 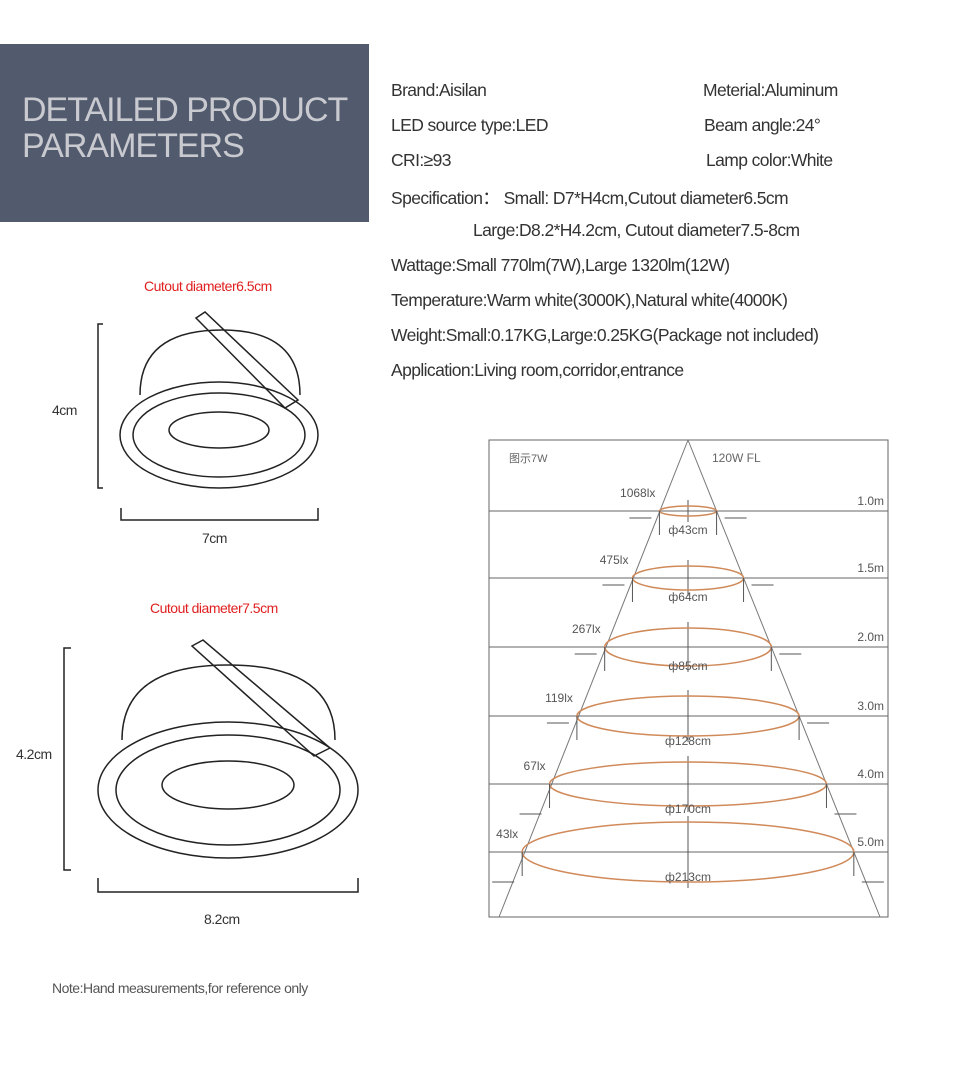 What do you see at coordinates (870, 842) in the screenshot?
I see `distance-label: 5.0m` at bounding box center [870, 842].